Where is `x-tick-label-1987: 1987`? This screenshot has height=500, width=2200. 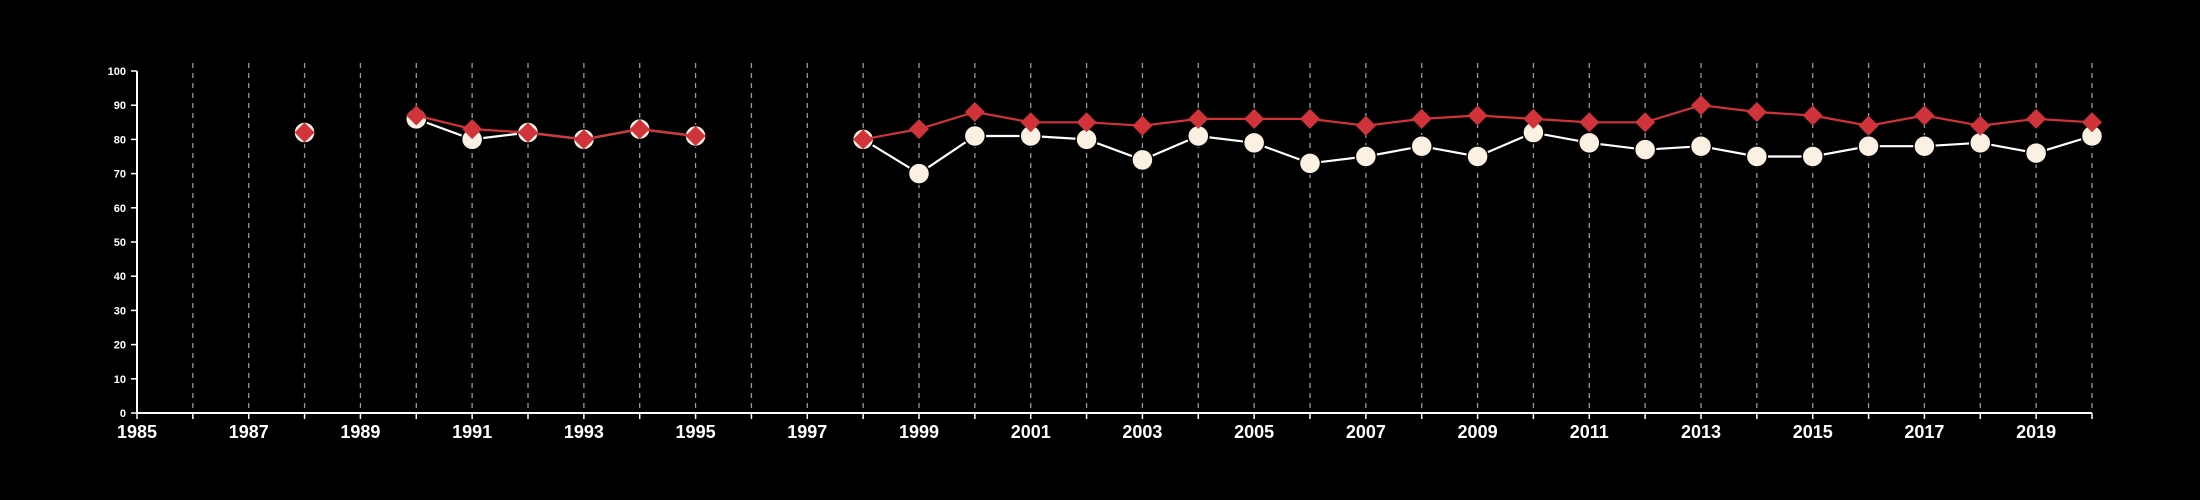
x-tick-label-1987: 1987 is located at coordinates (249, 432).